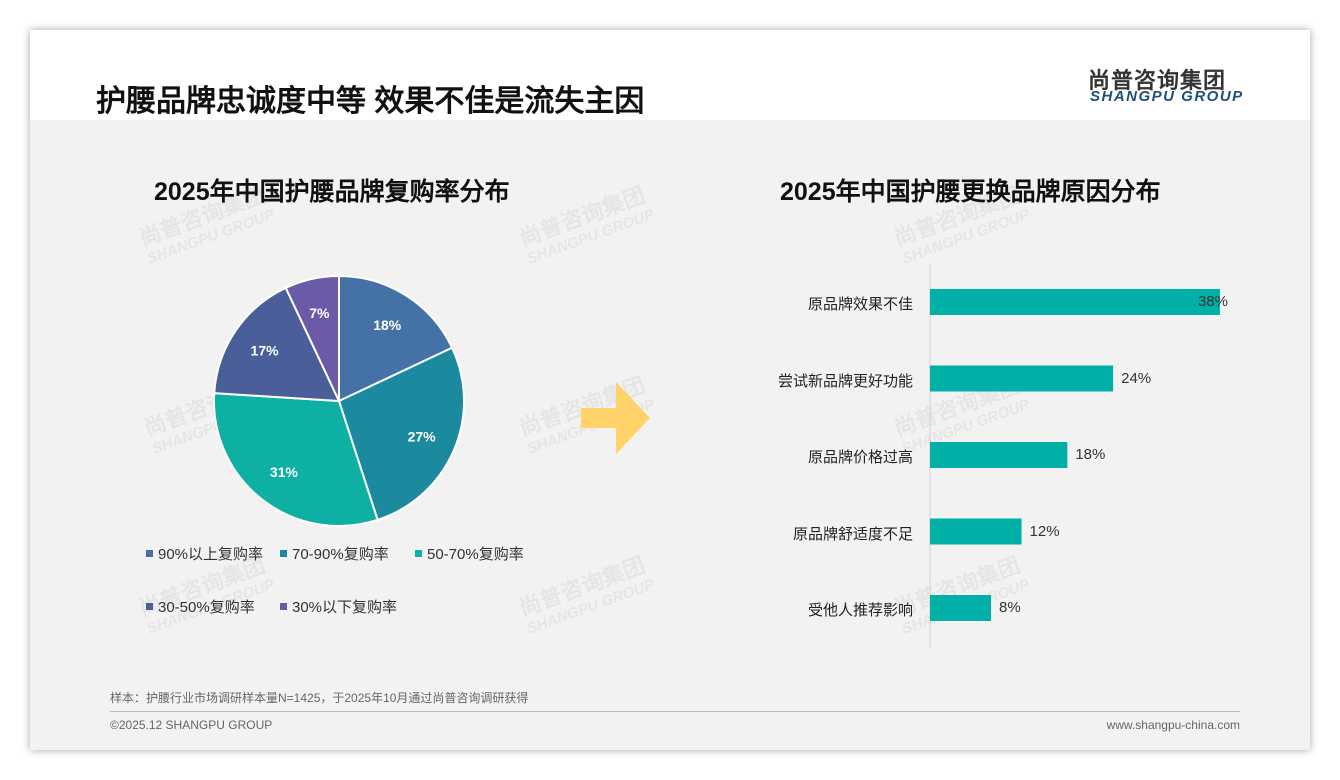 This screenshot has height=780, width=1340. What do you see at coordinates (319, 313) in the screenshot?
I see `pie-label: 7%` at bounding box center [319, 313].